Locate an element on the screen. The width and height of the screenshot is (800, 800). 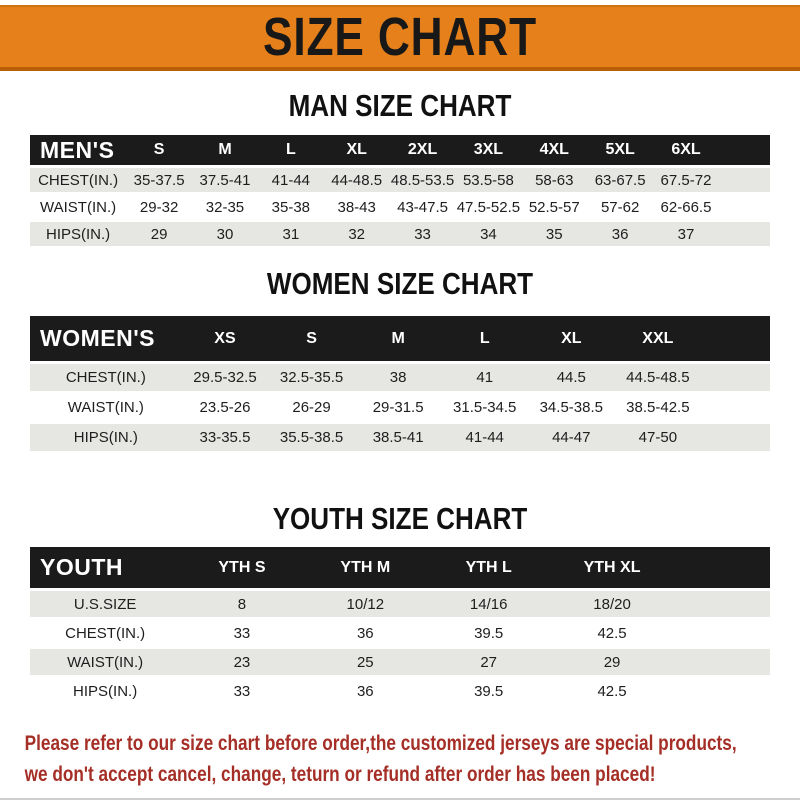
size-cell: 58-63 is located at coordinates (554, 178).